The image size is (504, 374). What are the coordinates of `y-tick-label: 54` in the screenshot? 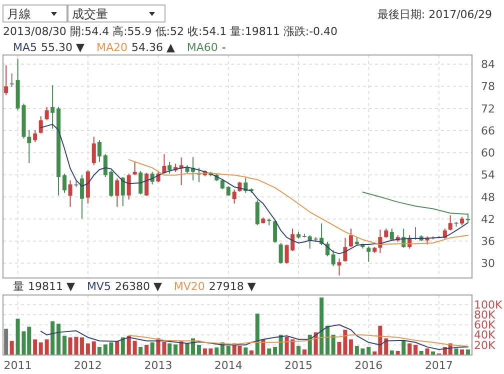 It's located at (488, 175).